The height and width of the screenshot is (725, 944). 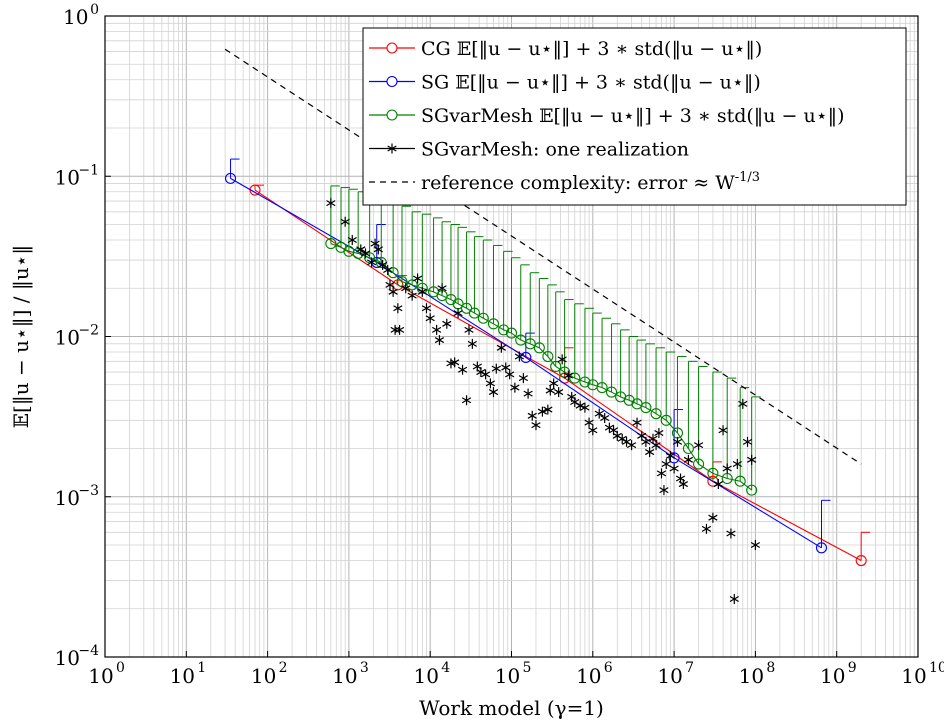 What do you see at coordinates (201, 668) in the screenshot?
I see `svg-text: 1` at bounding box center [201, 668].